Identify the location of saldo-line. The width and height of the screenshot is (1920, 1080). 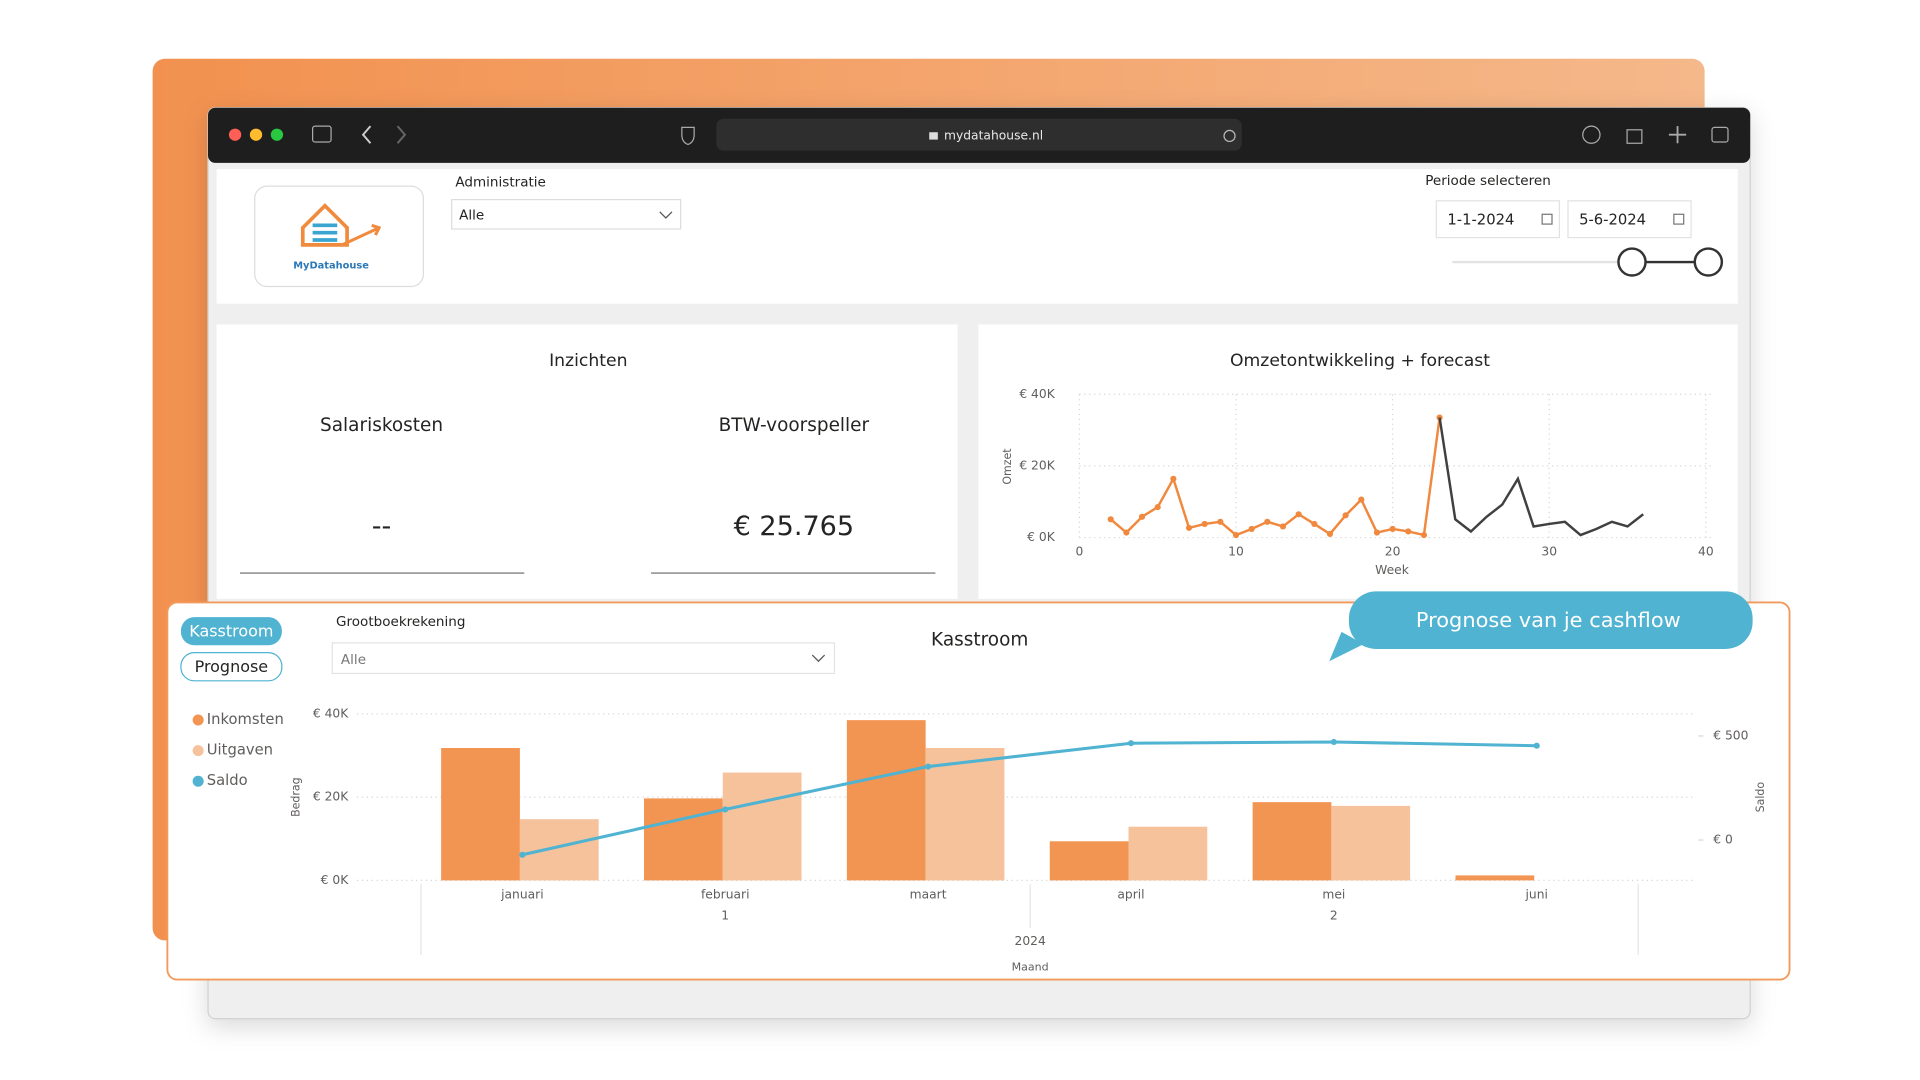
(1029, 798).